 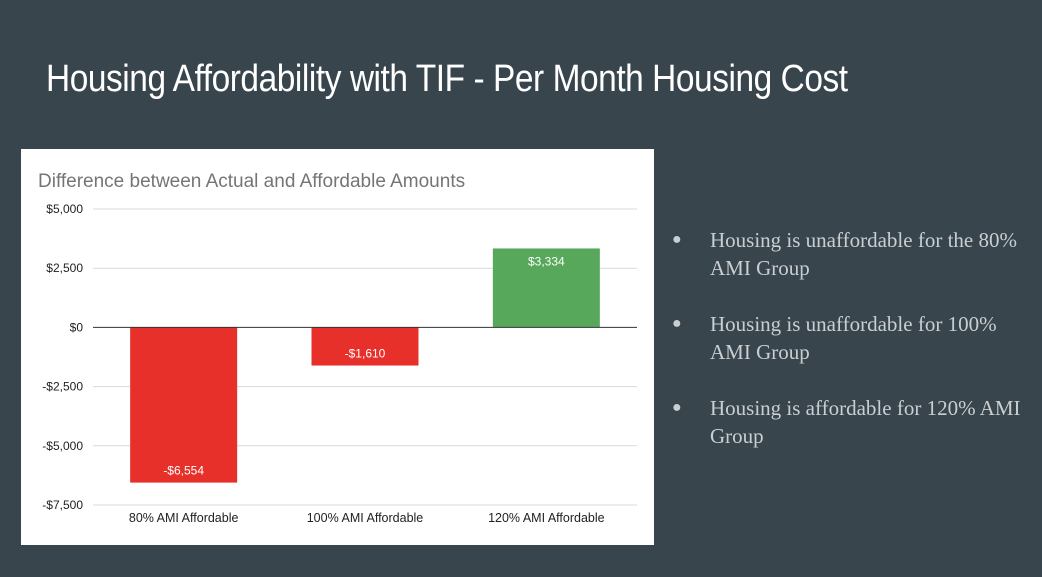 I want to click on bullet-text: Housing is affordable for 120% AMI Group, so click(x=865, y=422).